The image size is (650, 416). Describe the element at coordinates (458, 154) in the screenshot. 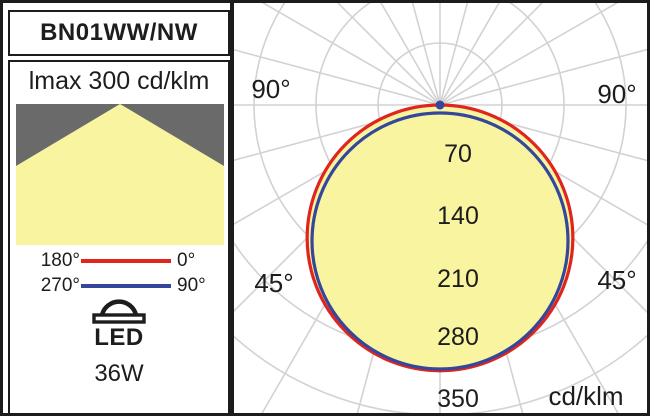

I see `ring-label-70: 70` at that location.